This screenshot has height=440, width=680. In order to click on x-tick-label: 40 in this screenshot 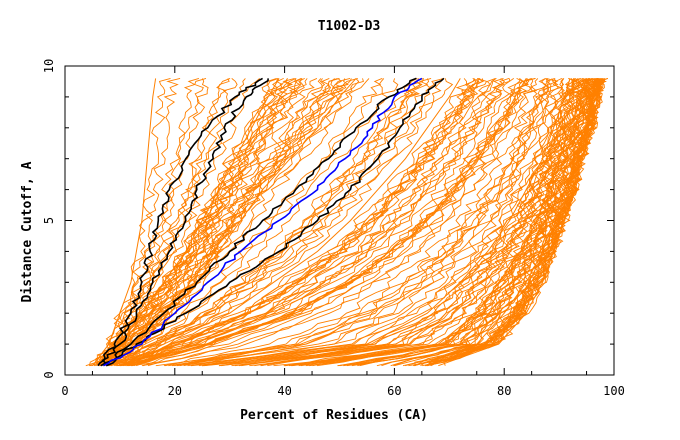, I will do `click(284, 391)`.